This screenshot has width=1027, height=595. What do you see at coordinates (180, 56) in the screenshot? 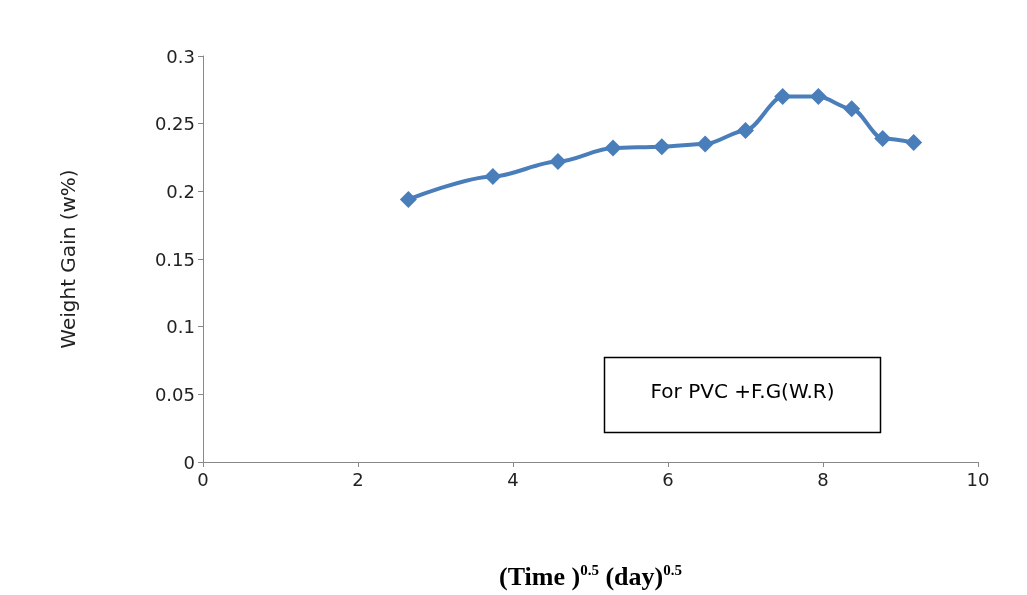
I see `y-tick-label: 0.3` at bounding box center [180, 56].